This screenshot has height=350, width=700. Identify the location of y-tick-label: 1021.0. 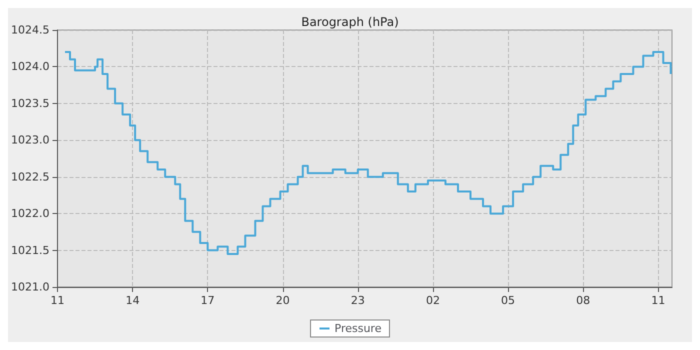
(30, 287).